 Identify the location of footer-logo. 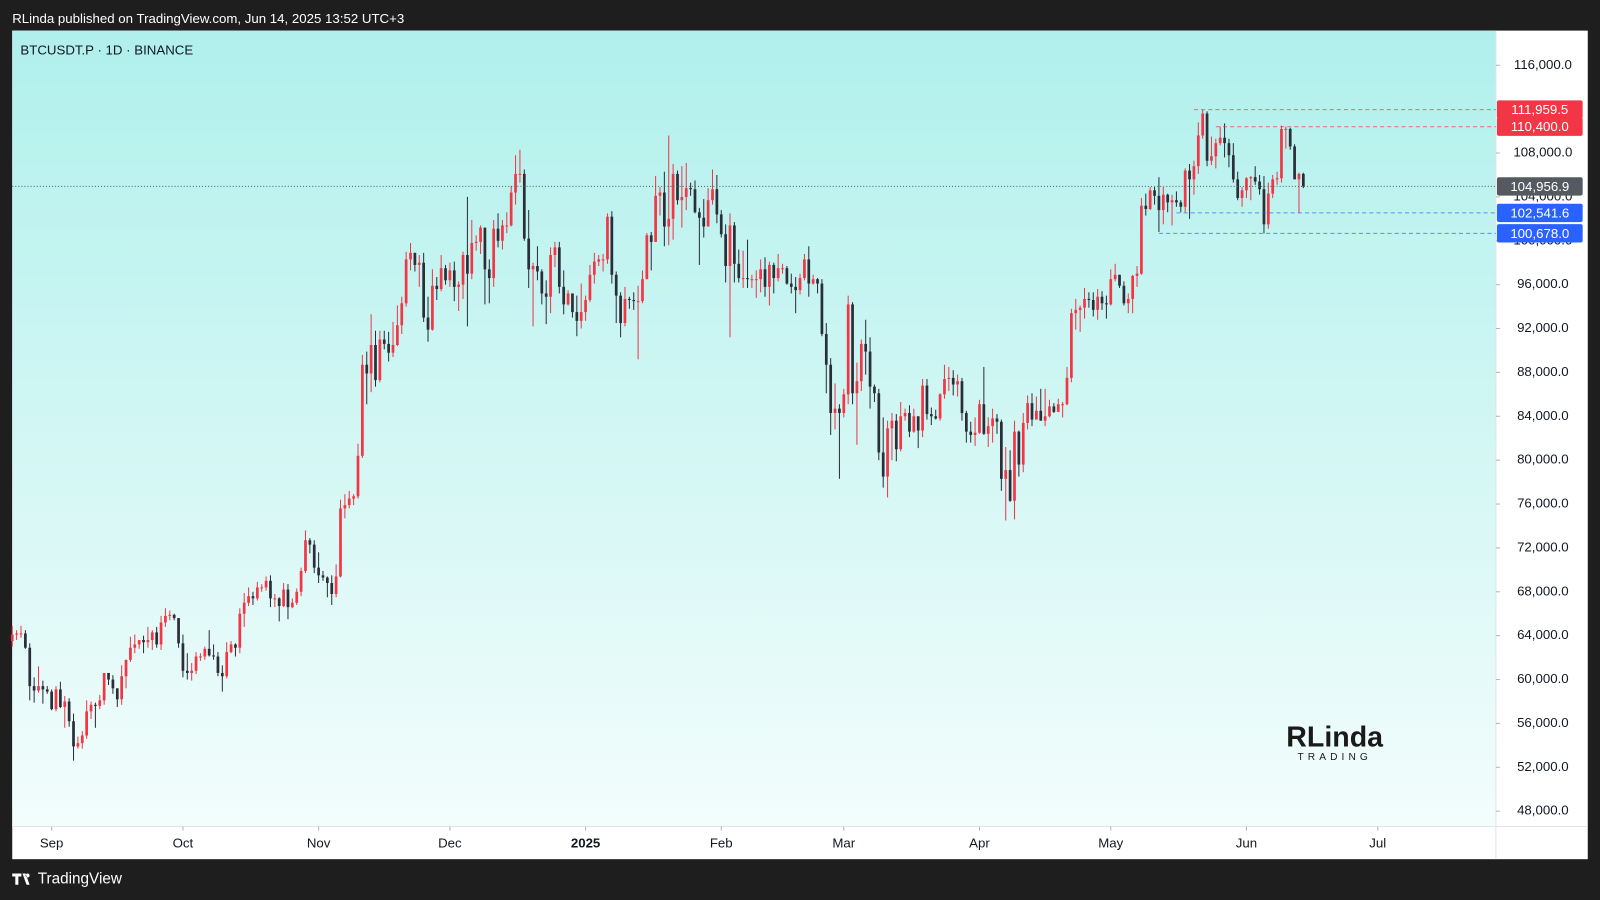
(21, 879).